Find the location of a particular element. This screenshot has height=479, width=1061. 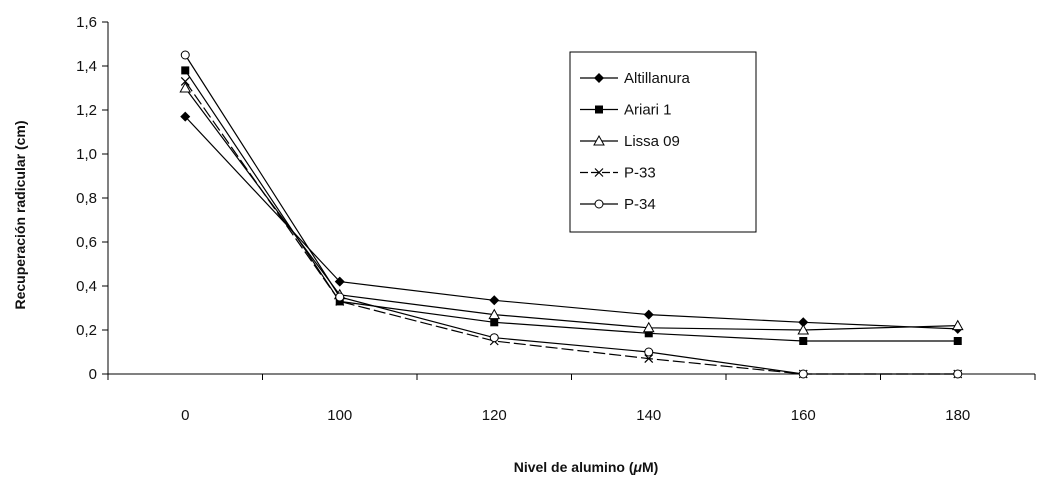

y-tick-label: 1,6 is located at coordinates (86, 22).